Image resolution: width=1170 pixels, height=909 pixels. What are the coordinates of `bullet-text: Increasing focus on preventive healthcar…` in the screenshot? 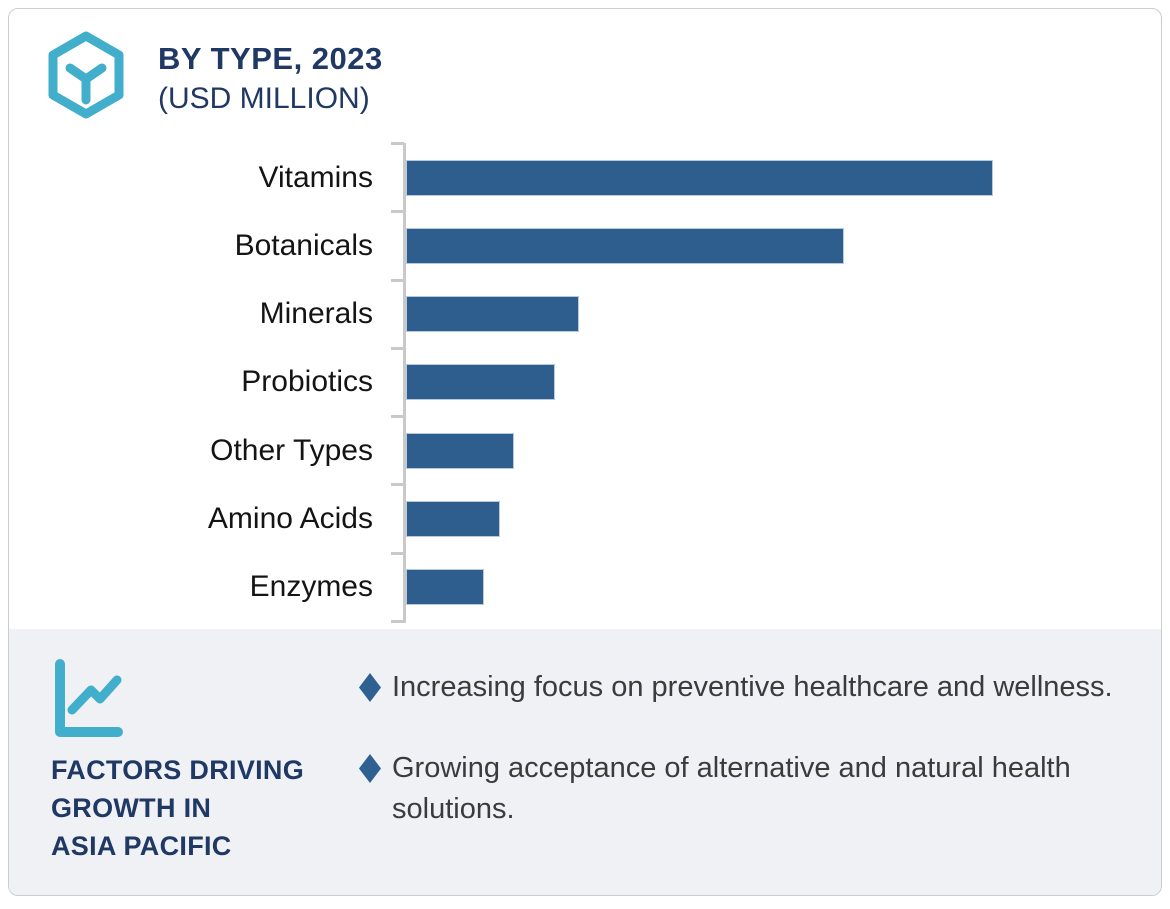 It's located at (752, 687).